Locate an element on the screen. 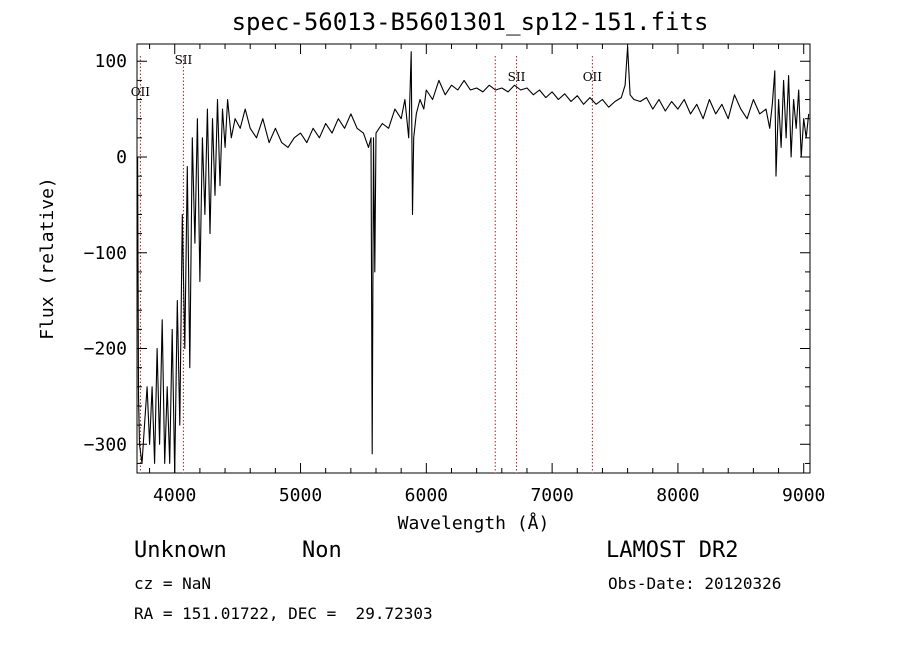 The image size is (900, 649). ra-dec: RA = 151.01722, DEC = 29.72303 is located at coordinates (283, 613).